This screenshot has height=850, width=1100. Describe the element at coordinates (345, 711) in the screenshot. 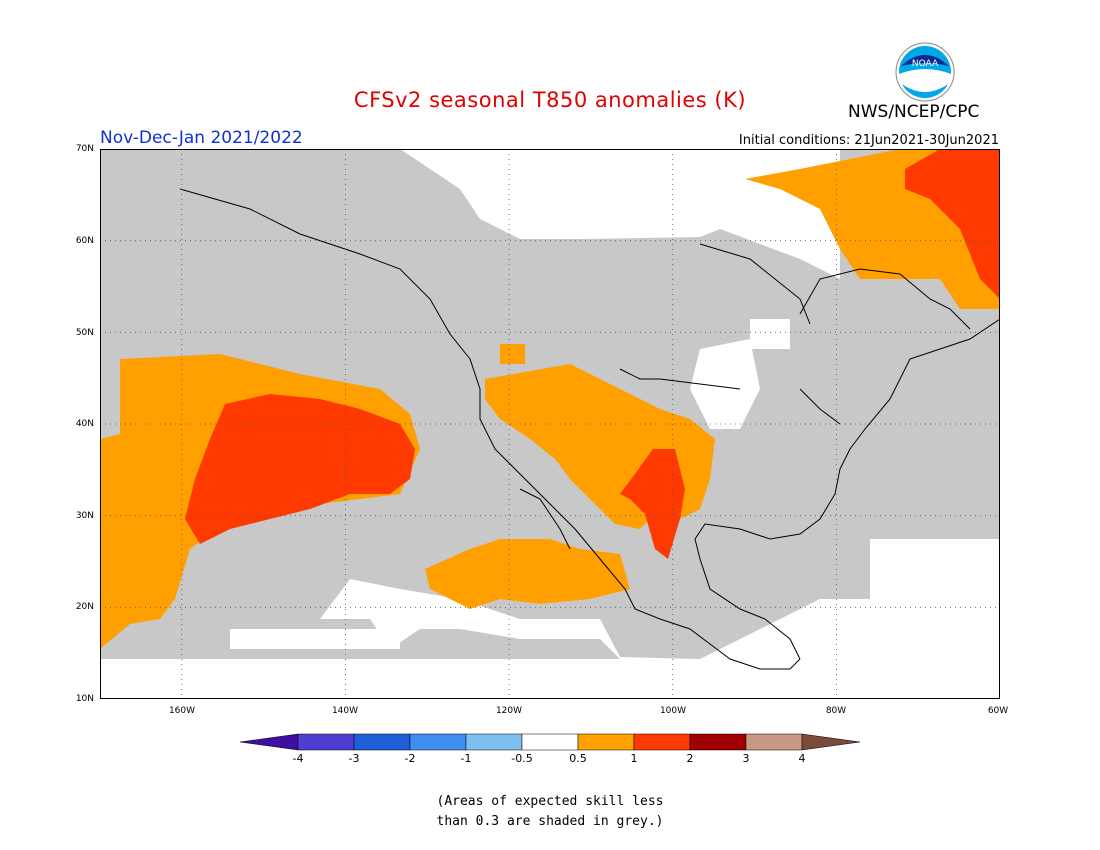

I see `lon-label-140w: 140W` at that location.